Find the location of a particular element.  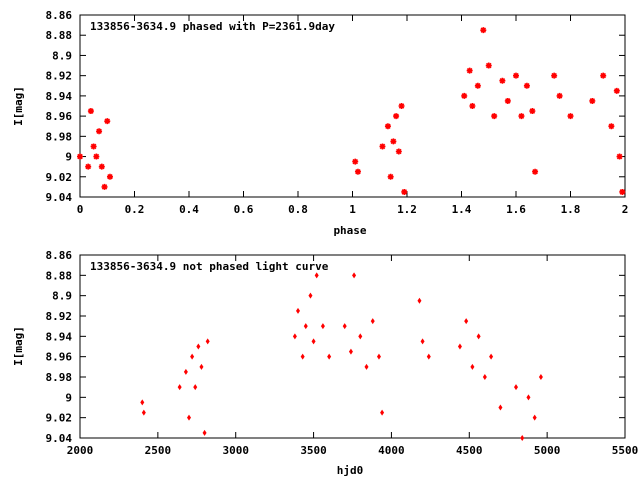

x-tick-label: 0 is located at coordinates (80, 209).